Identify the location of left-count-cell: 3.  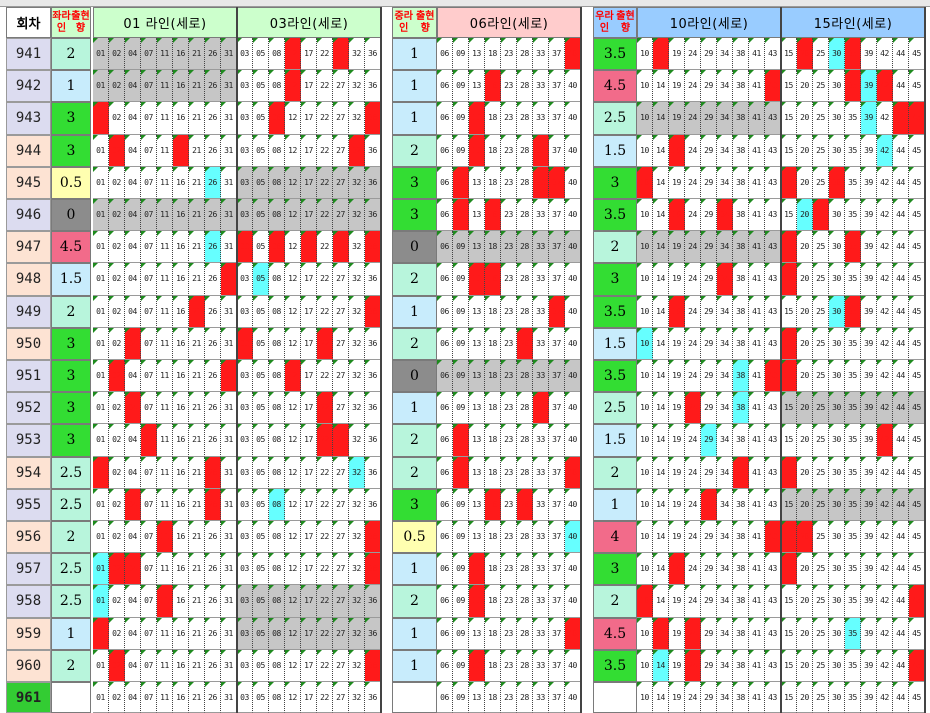
(71, 408).